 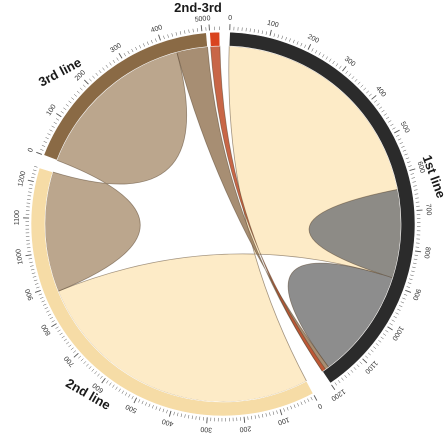 What do you see at coordinates (338, 394) in the screenshot?
I see `tick-label-first: 1200` at bounding box center [338, 394].